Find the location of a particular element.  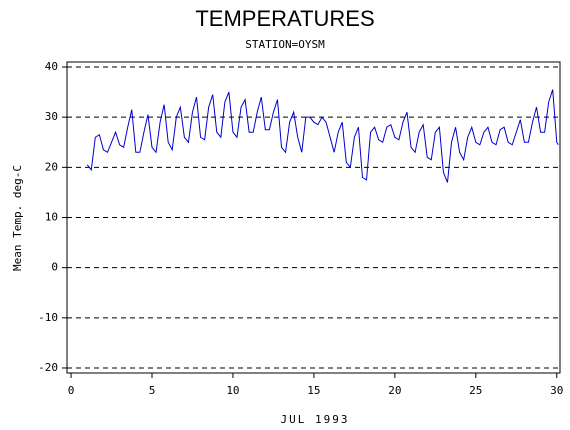

x-tick-label: 25 is located at coordinates (475, 390).